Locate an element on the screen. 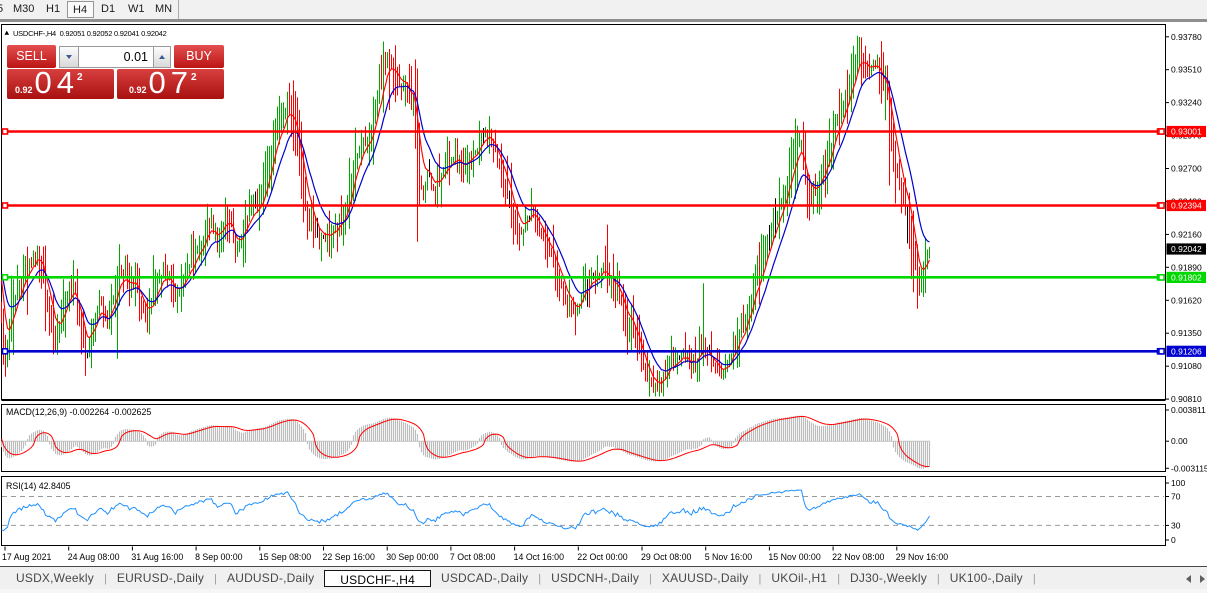  svg-text: 17 Aug 2021 is located at coordinates (27, 557).